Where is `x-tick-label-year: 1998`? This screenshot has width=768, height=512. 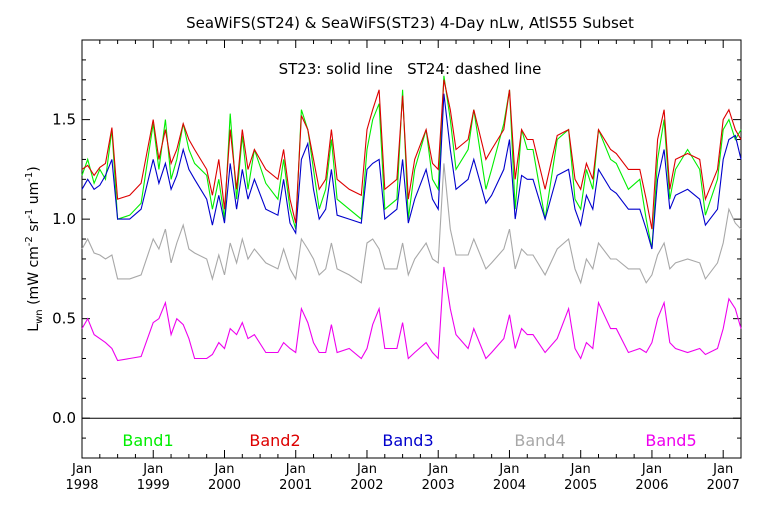 x-tick-label-year: 1998 is located at coordinates (81, 485).